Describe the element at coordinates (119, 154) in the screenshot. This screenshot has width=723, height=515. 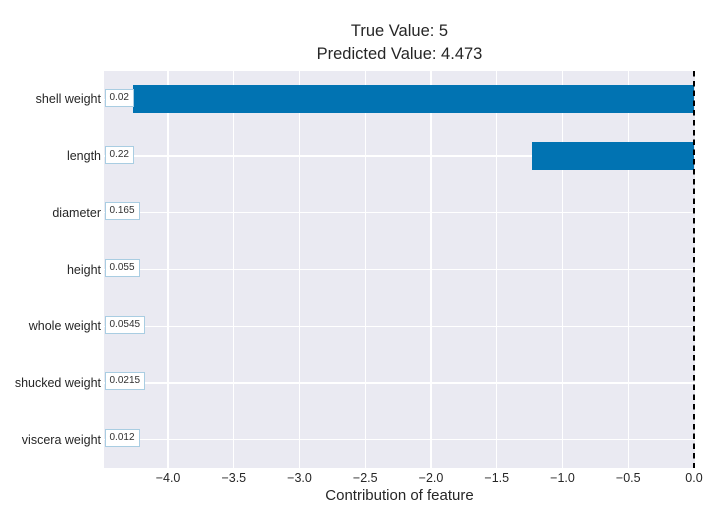
I see `feature-value-annotation: 0.22` at that location.